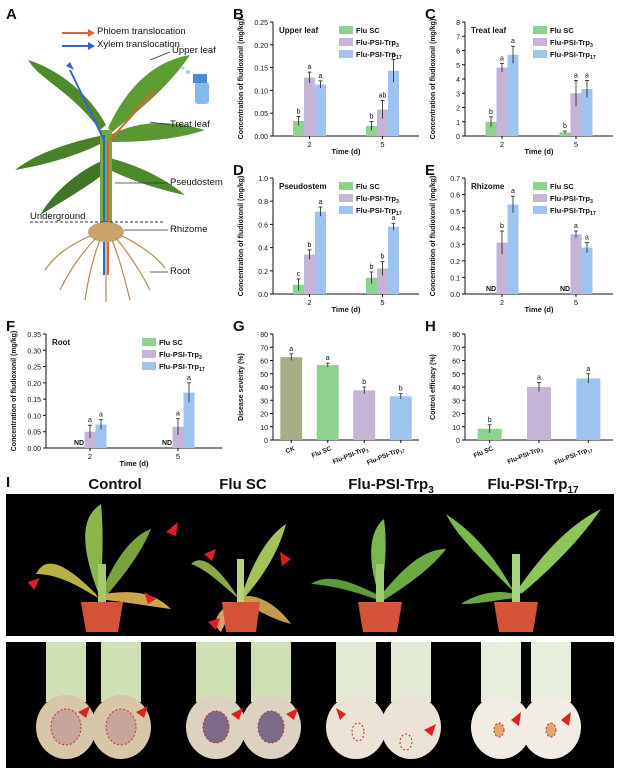  I want to click on panel-letter-f: F, so click(11, 326).